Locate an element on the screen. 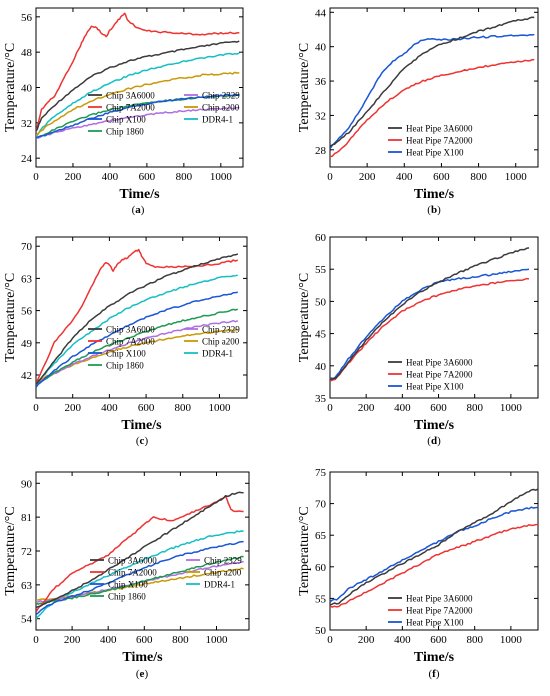  y-tick-label: 56 is located at coordinates (27, 312).